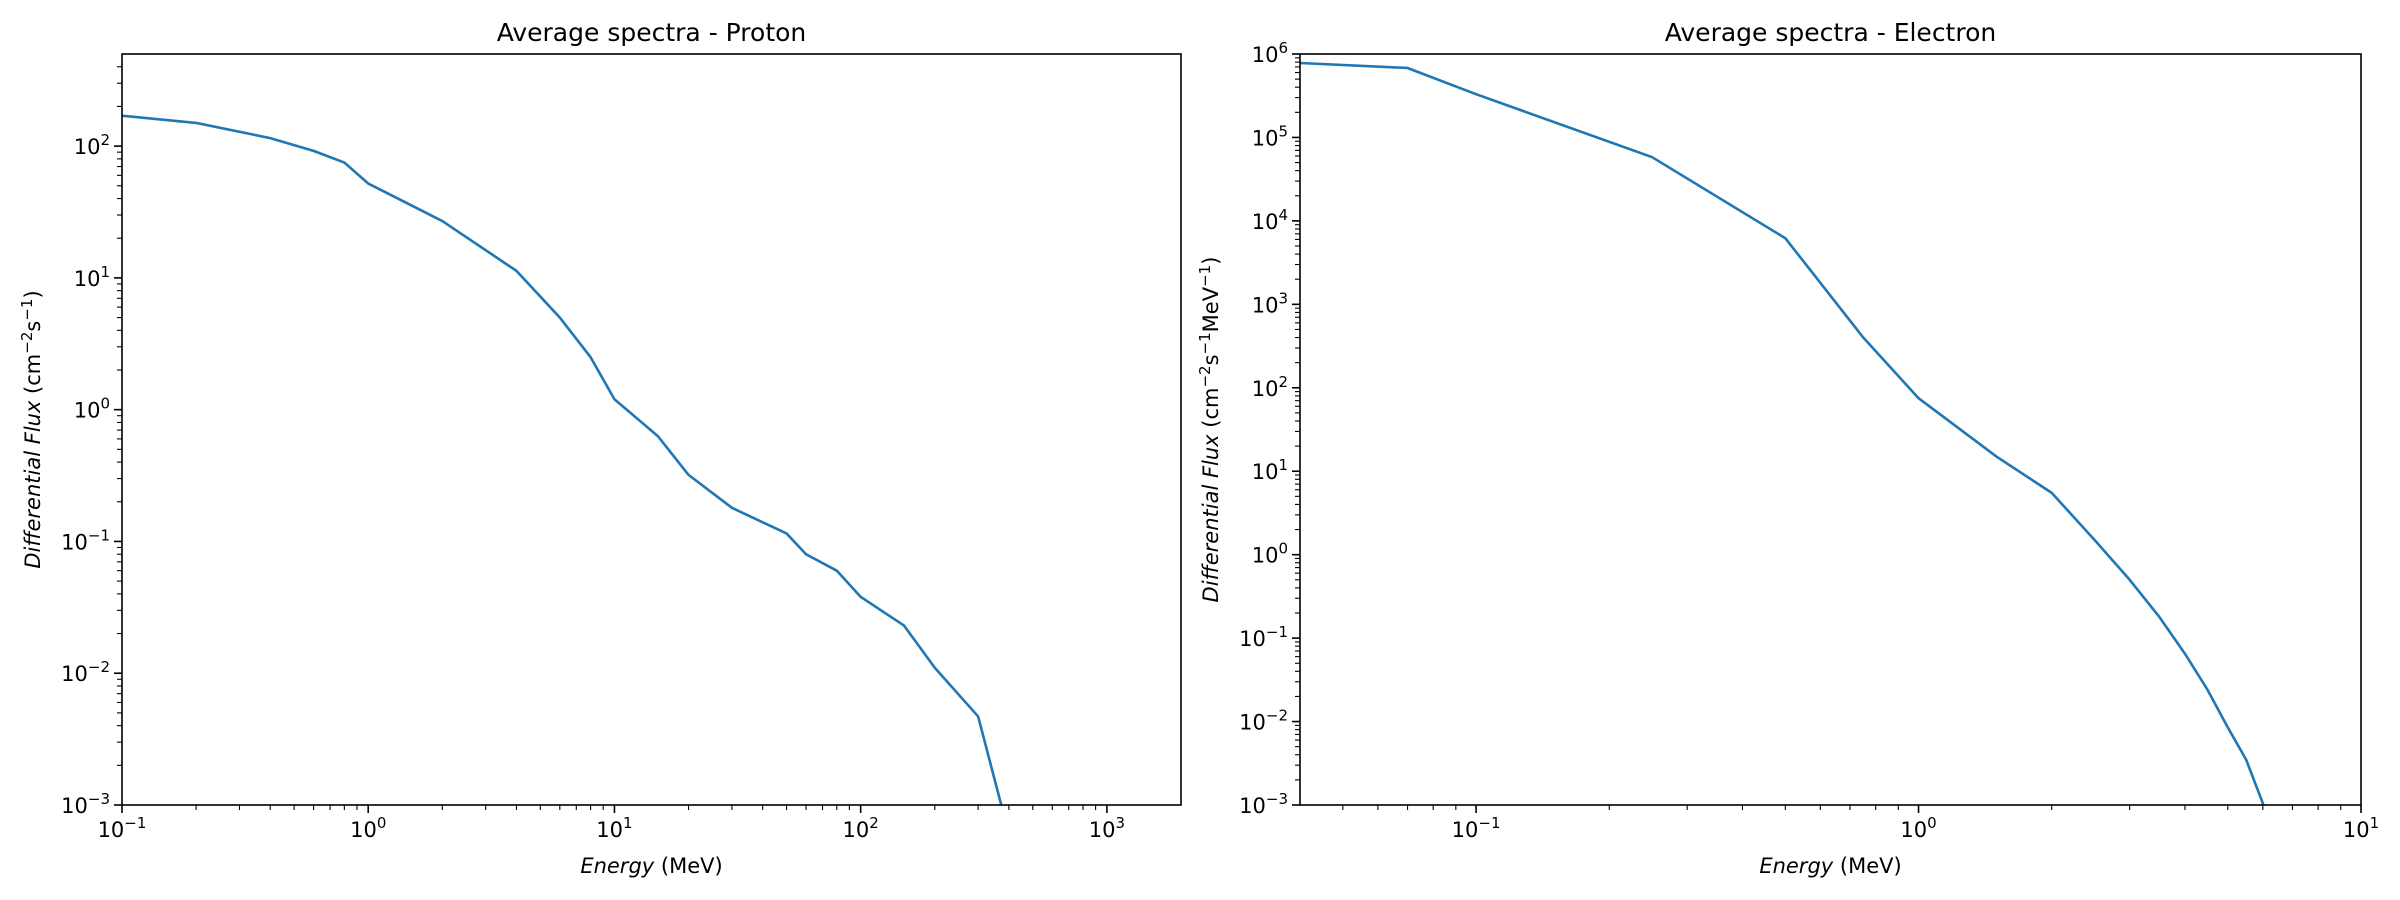 This screenshot has height=900, width=2400. I want to click on x-tick-label: 10³, so click(1107, 828).